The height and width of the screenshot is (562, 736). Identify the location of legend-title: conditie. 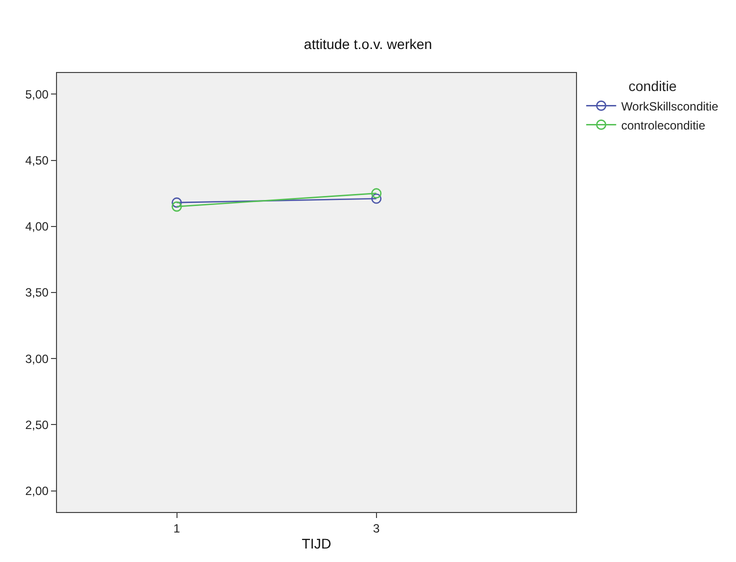
(652, 86).